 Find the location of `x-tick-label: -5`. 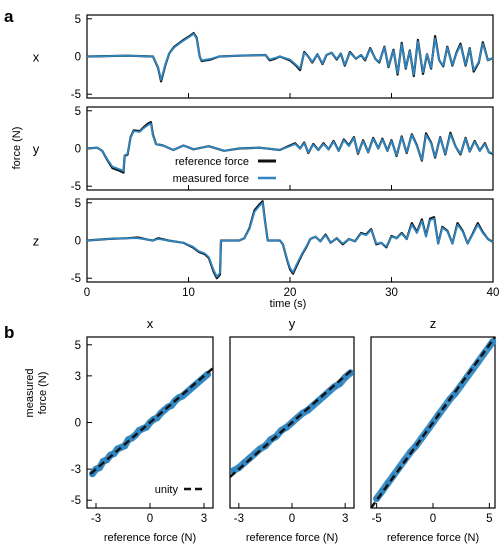

x-tick-label: -5 is located at coordinates (377, 519).